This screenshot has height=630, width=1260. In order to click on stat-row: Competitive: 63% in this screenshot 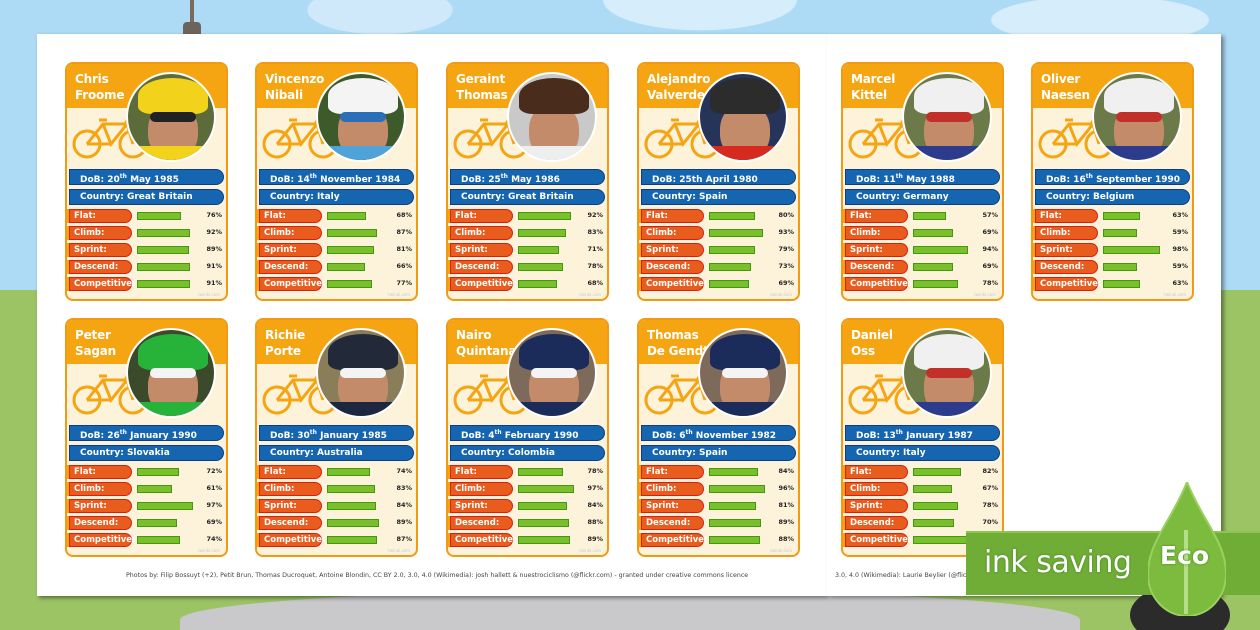, I will do `click(1112, 284)`.